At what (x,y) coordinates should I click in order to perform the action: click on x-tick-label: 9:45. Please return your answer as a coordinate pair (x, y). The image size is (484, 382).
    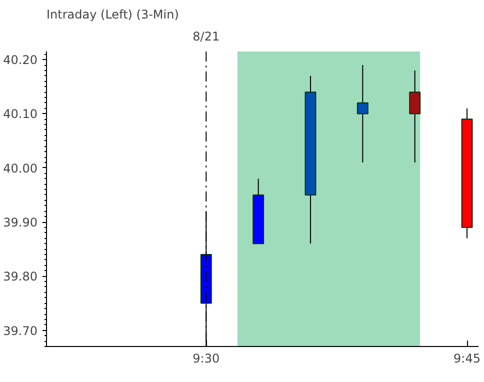
    Looking at the image, I should click on (467, 359).